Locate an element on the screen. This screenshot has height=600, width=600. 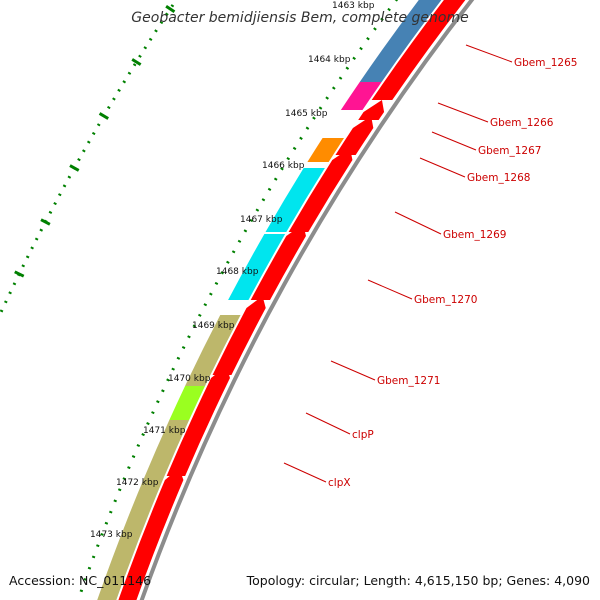
gene-band-olive-tail is located at coordinates (130, 539).